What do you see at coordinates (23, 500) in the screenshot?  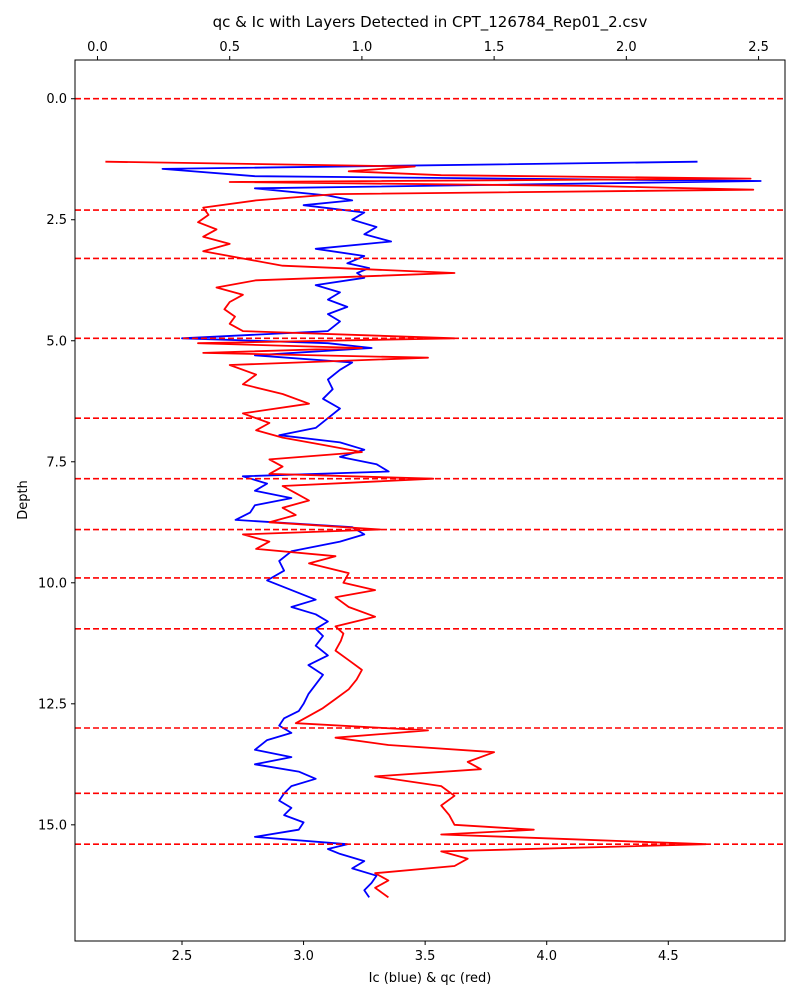 I see `y-axis-title: Depth` at bounding box center [23, 500].